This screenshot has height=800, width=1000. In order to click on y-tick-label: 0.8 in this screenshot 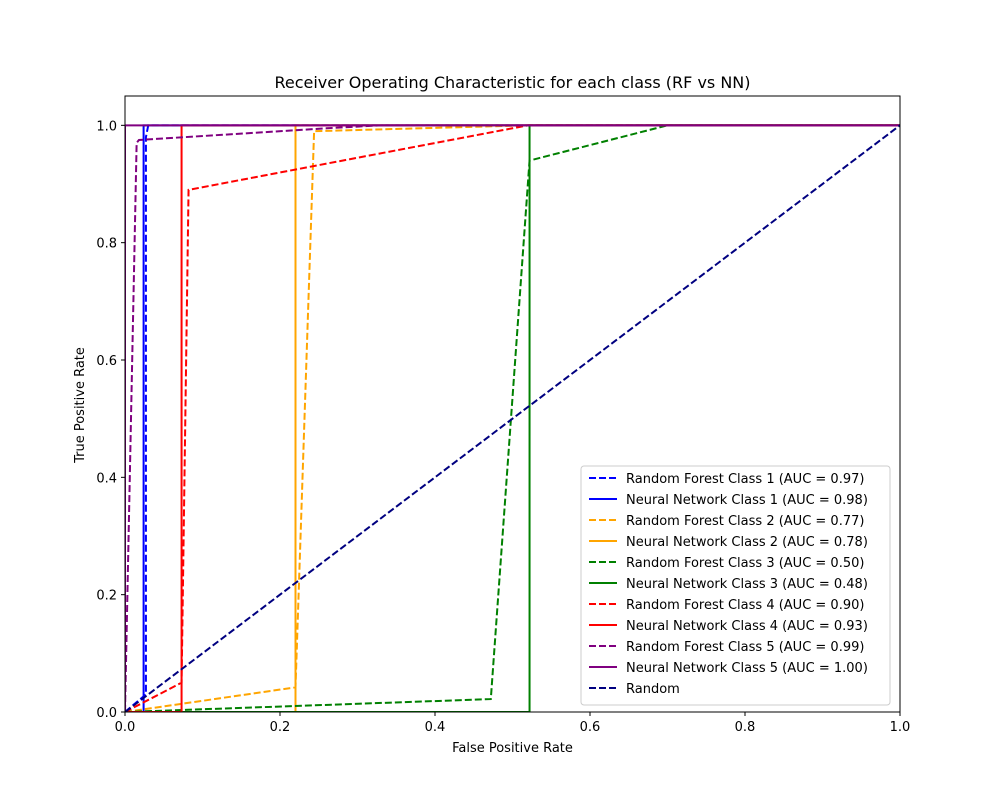, I will do `click(106, 244)`.